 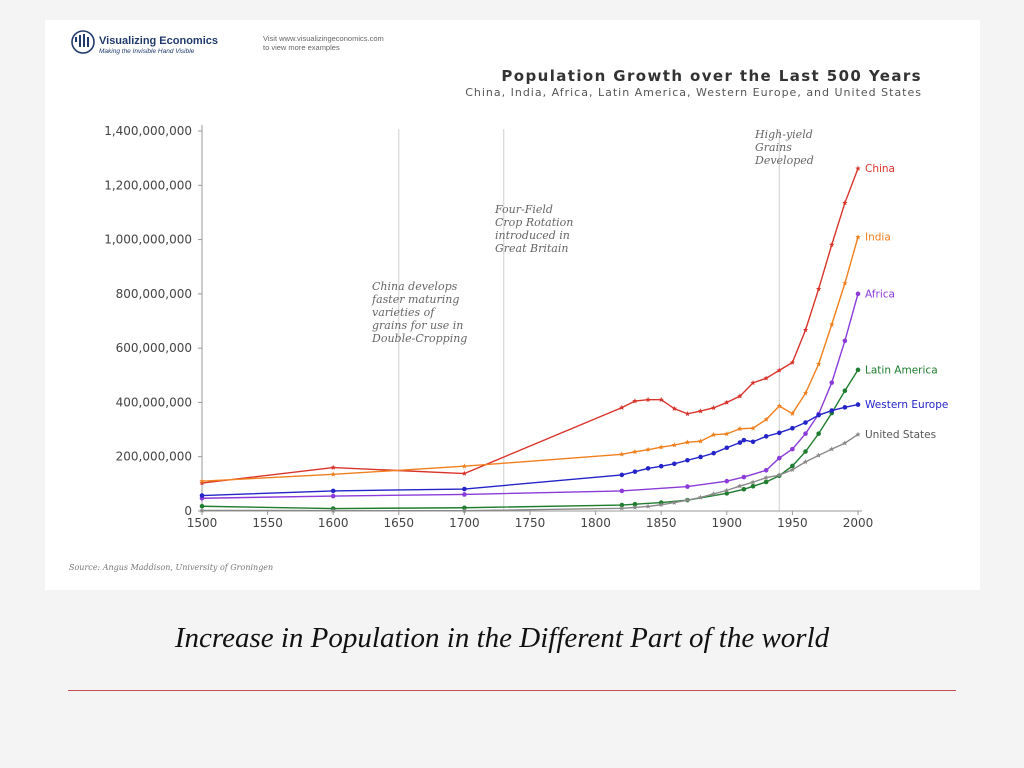 What do you see at coordinates (333, 523) in the screenshot?
I see `x-tick-label: 1600` at bounding box center [333, 523].